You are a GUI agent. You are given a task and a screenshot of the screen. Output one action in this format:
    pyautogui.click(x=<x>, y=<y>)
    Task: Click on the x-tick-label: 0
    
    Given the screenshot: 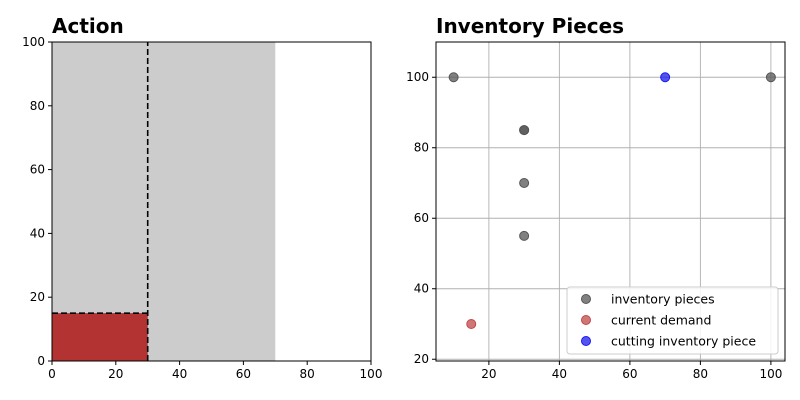 What is the action you would take?
    pyautogui.click(x=52, y=374)
    